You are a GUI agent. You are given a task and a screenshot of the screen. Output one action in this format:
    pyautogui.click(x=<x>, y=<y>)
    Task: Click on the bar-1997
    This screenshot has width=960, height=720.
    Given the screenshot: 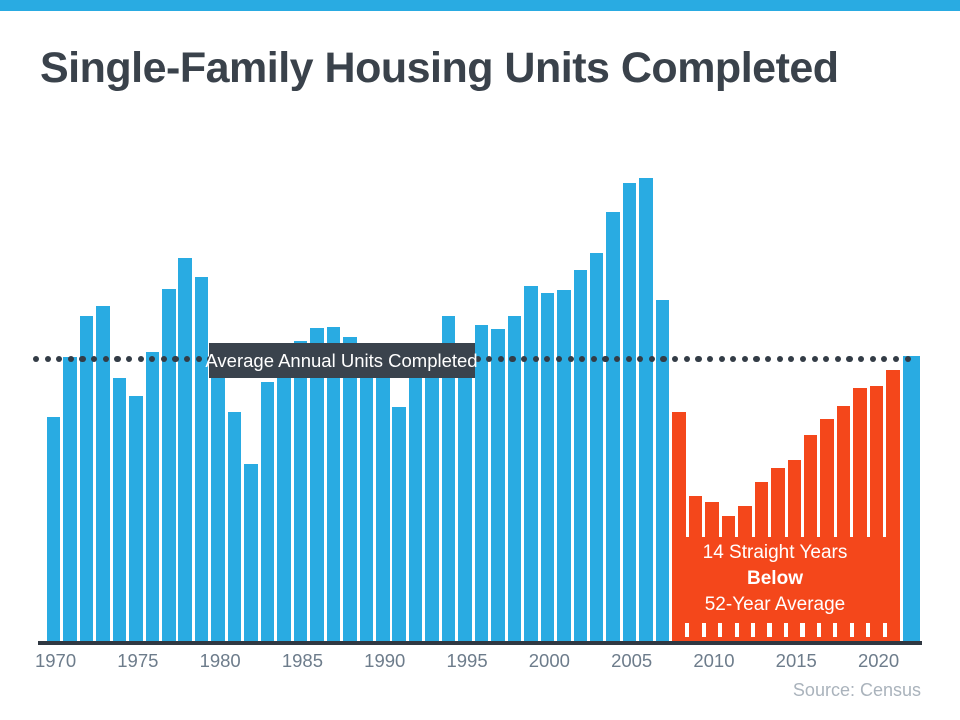 What is the action you would take?
    pyautogui.click(x=498, y=484)
    